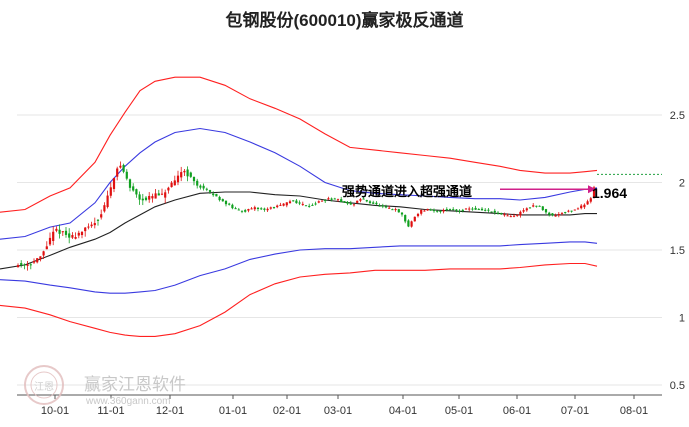  I want to click on y-tick-label: 2.5, so click(677, 116).